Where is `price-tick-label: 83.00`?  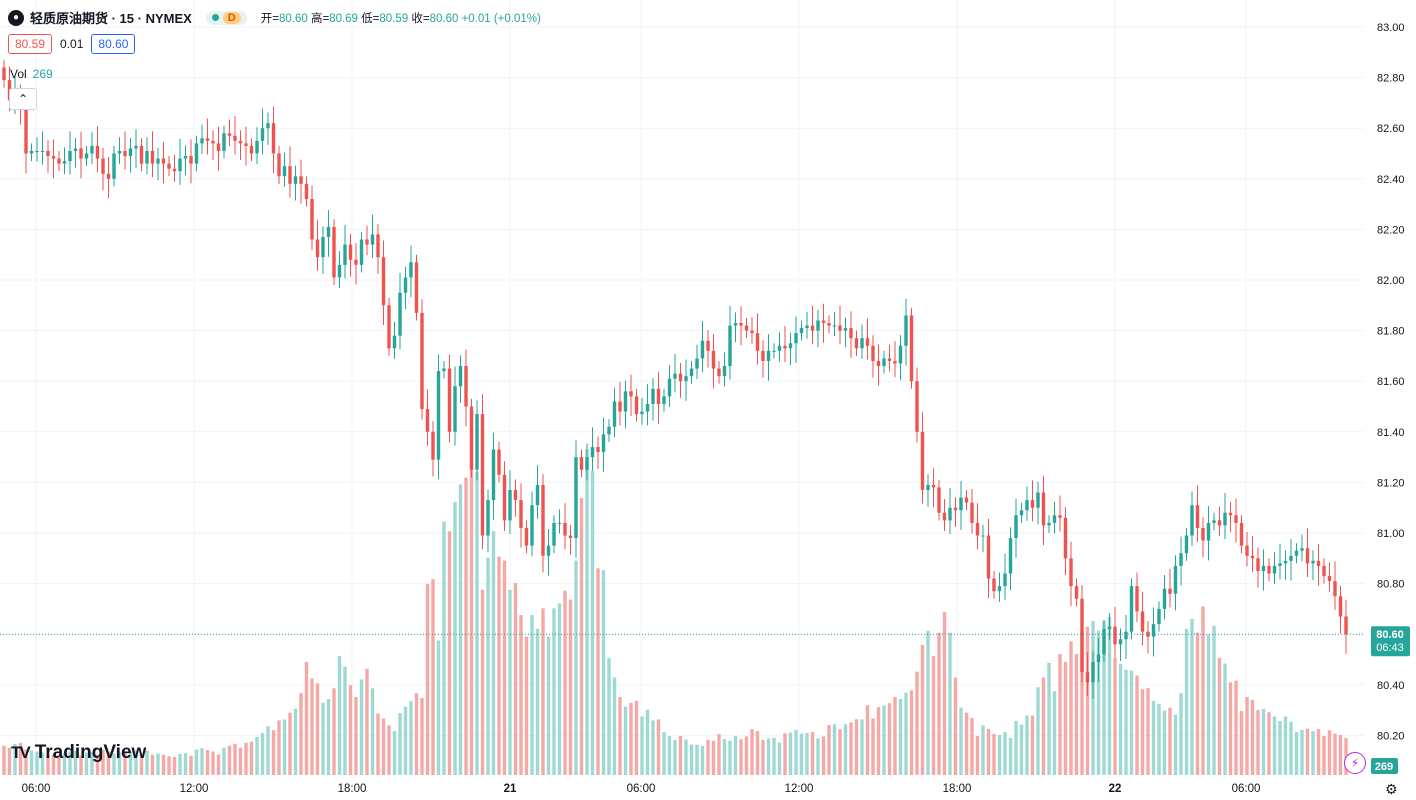
price-tick-label: 83.00 is located at coordinates (1391, 28).